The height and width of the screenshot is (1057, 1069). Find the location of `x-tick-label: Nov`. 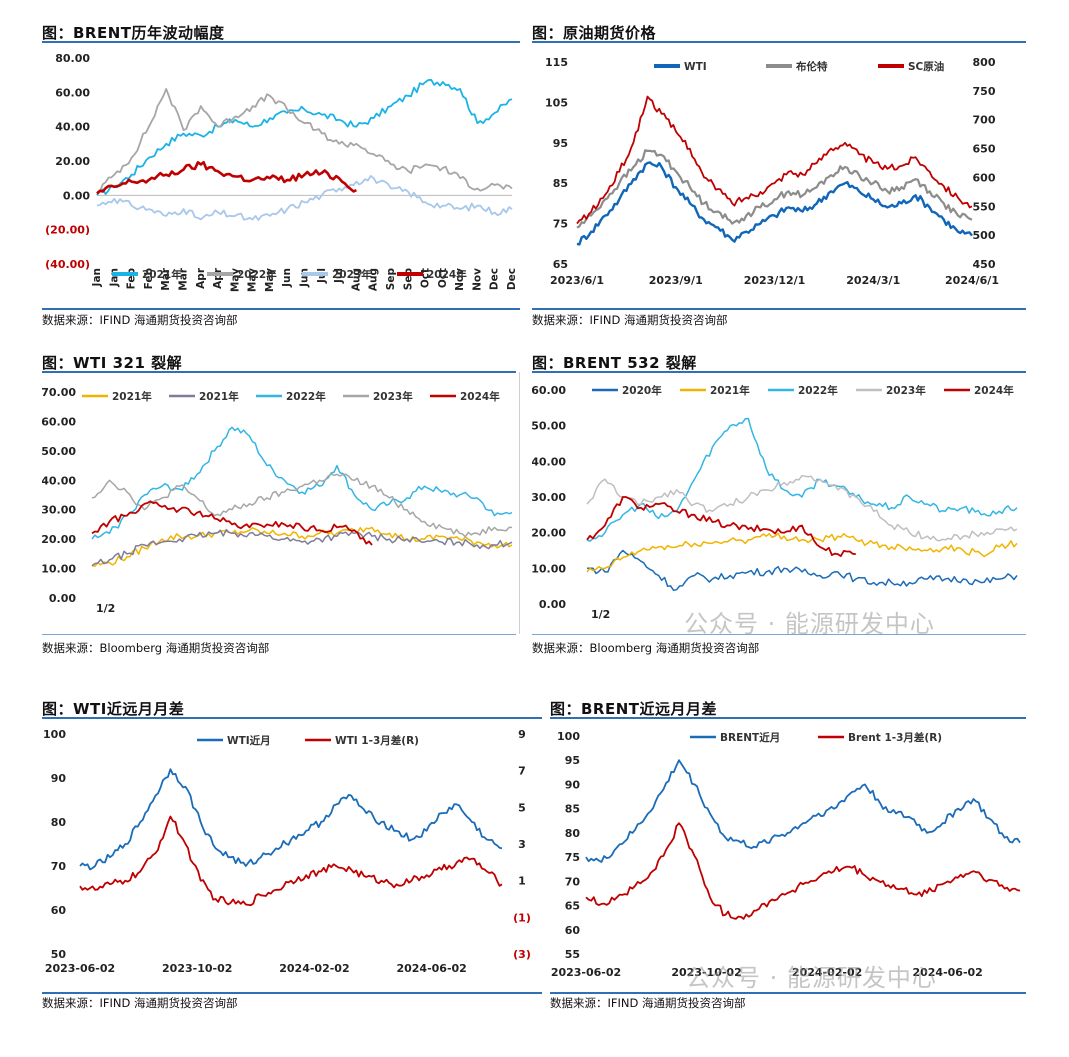

x-tick-label: Nov is located at coordinates (460, 279).